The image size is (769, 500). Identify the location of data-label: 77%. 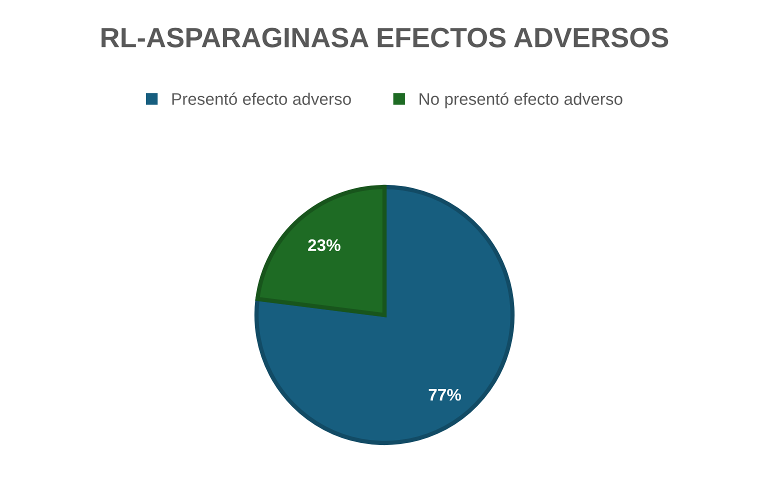
(445, 394).